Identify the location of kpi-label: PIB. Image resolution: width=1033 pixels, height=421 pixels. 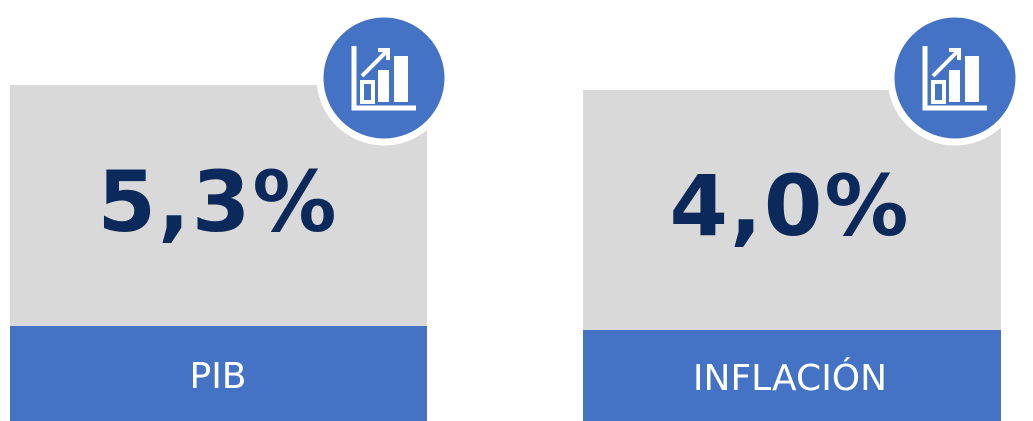
(217, 376).